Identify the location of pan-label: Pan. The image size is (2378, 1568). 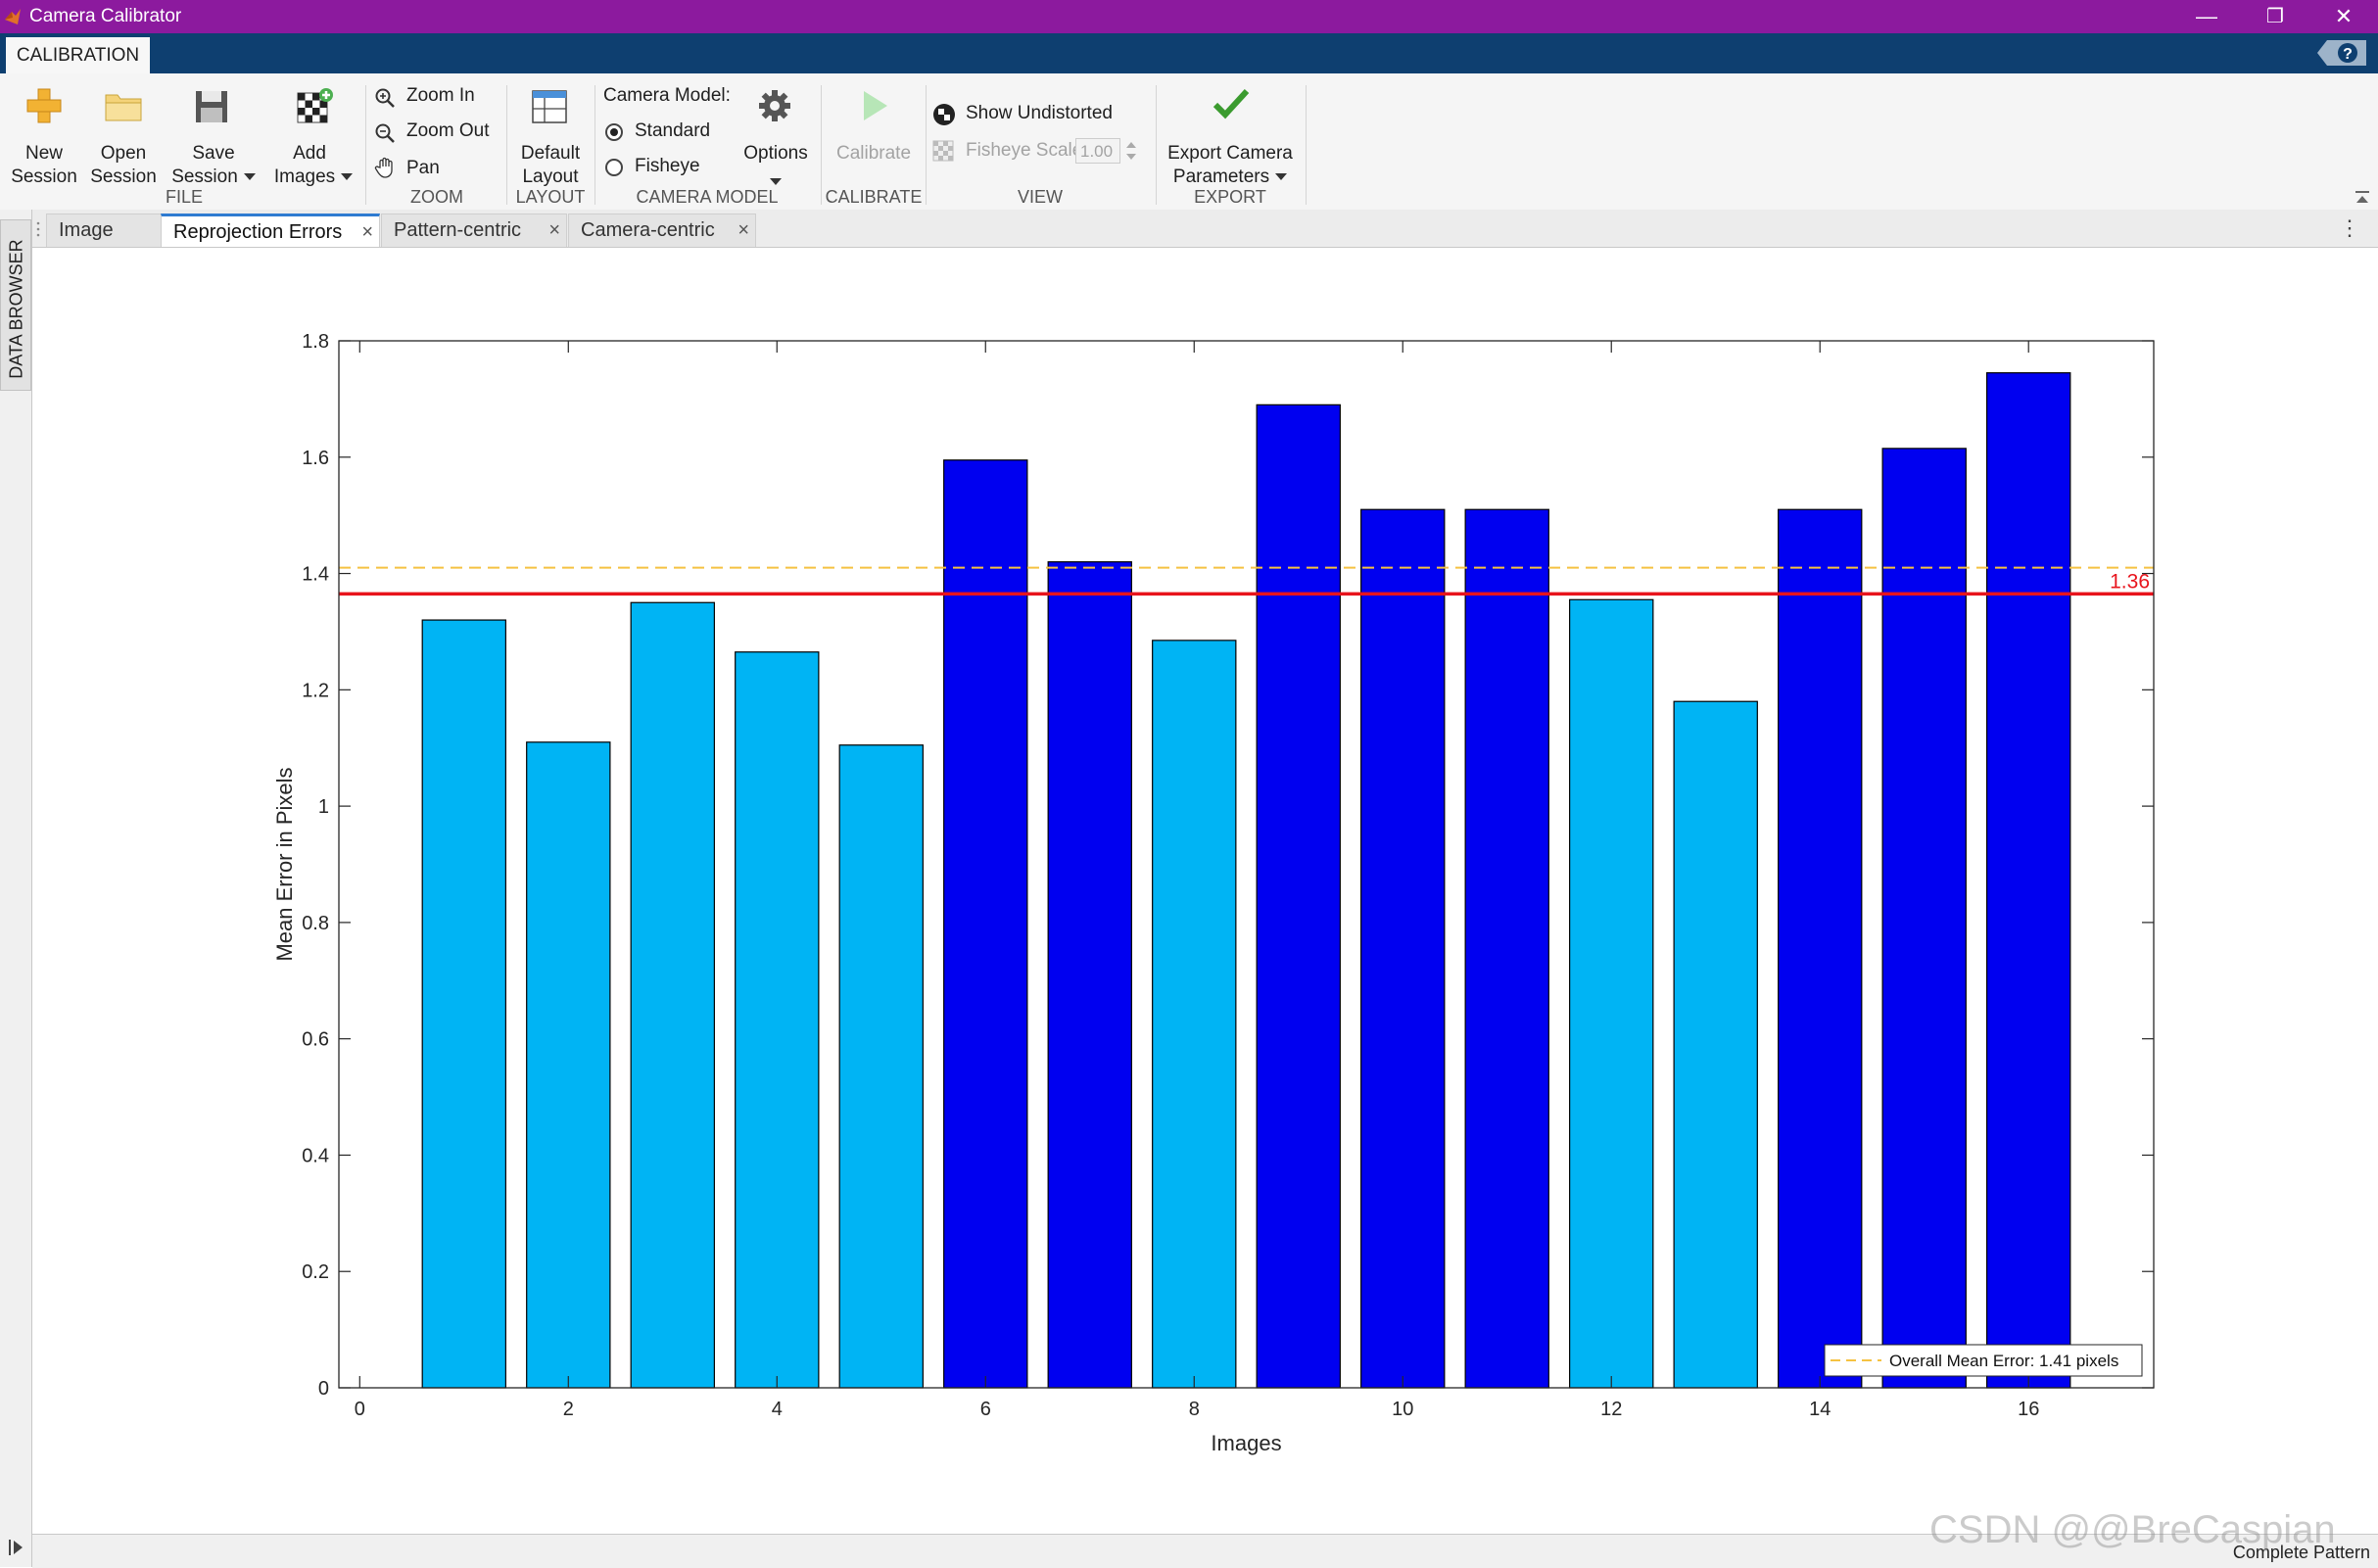
(423, 168).